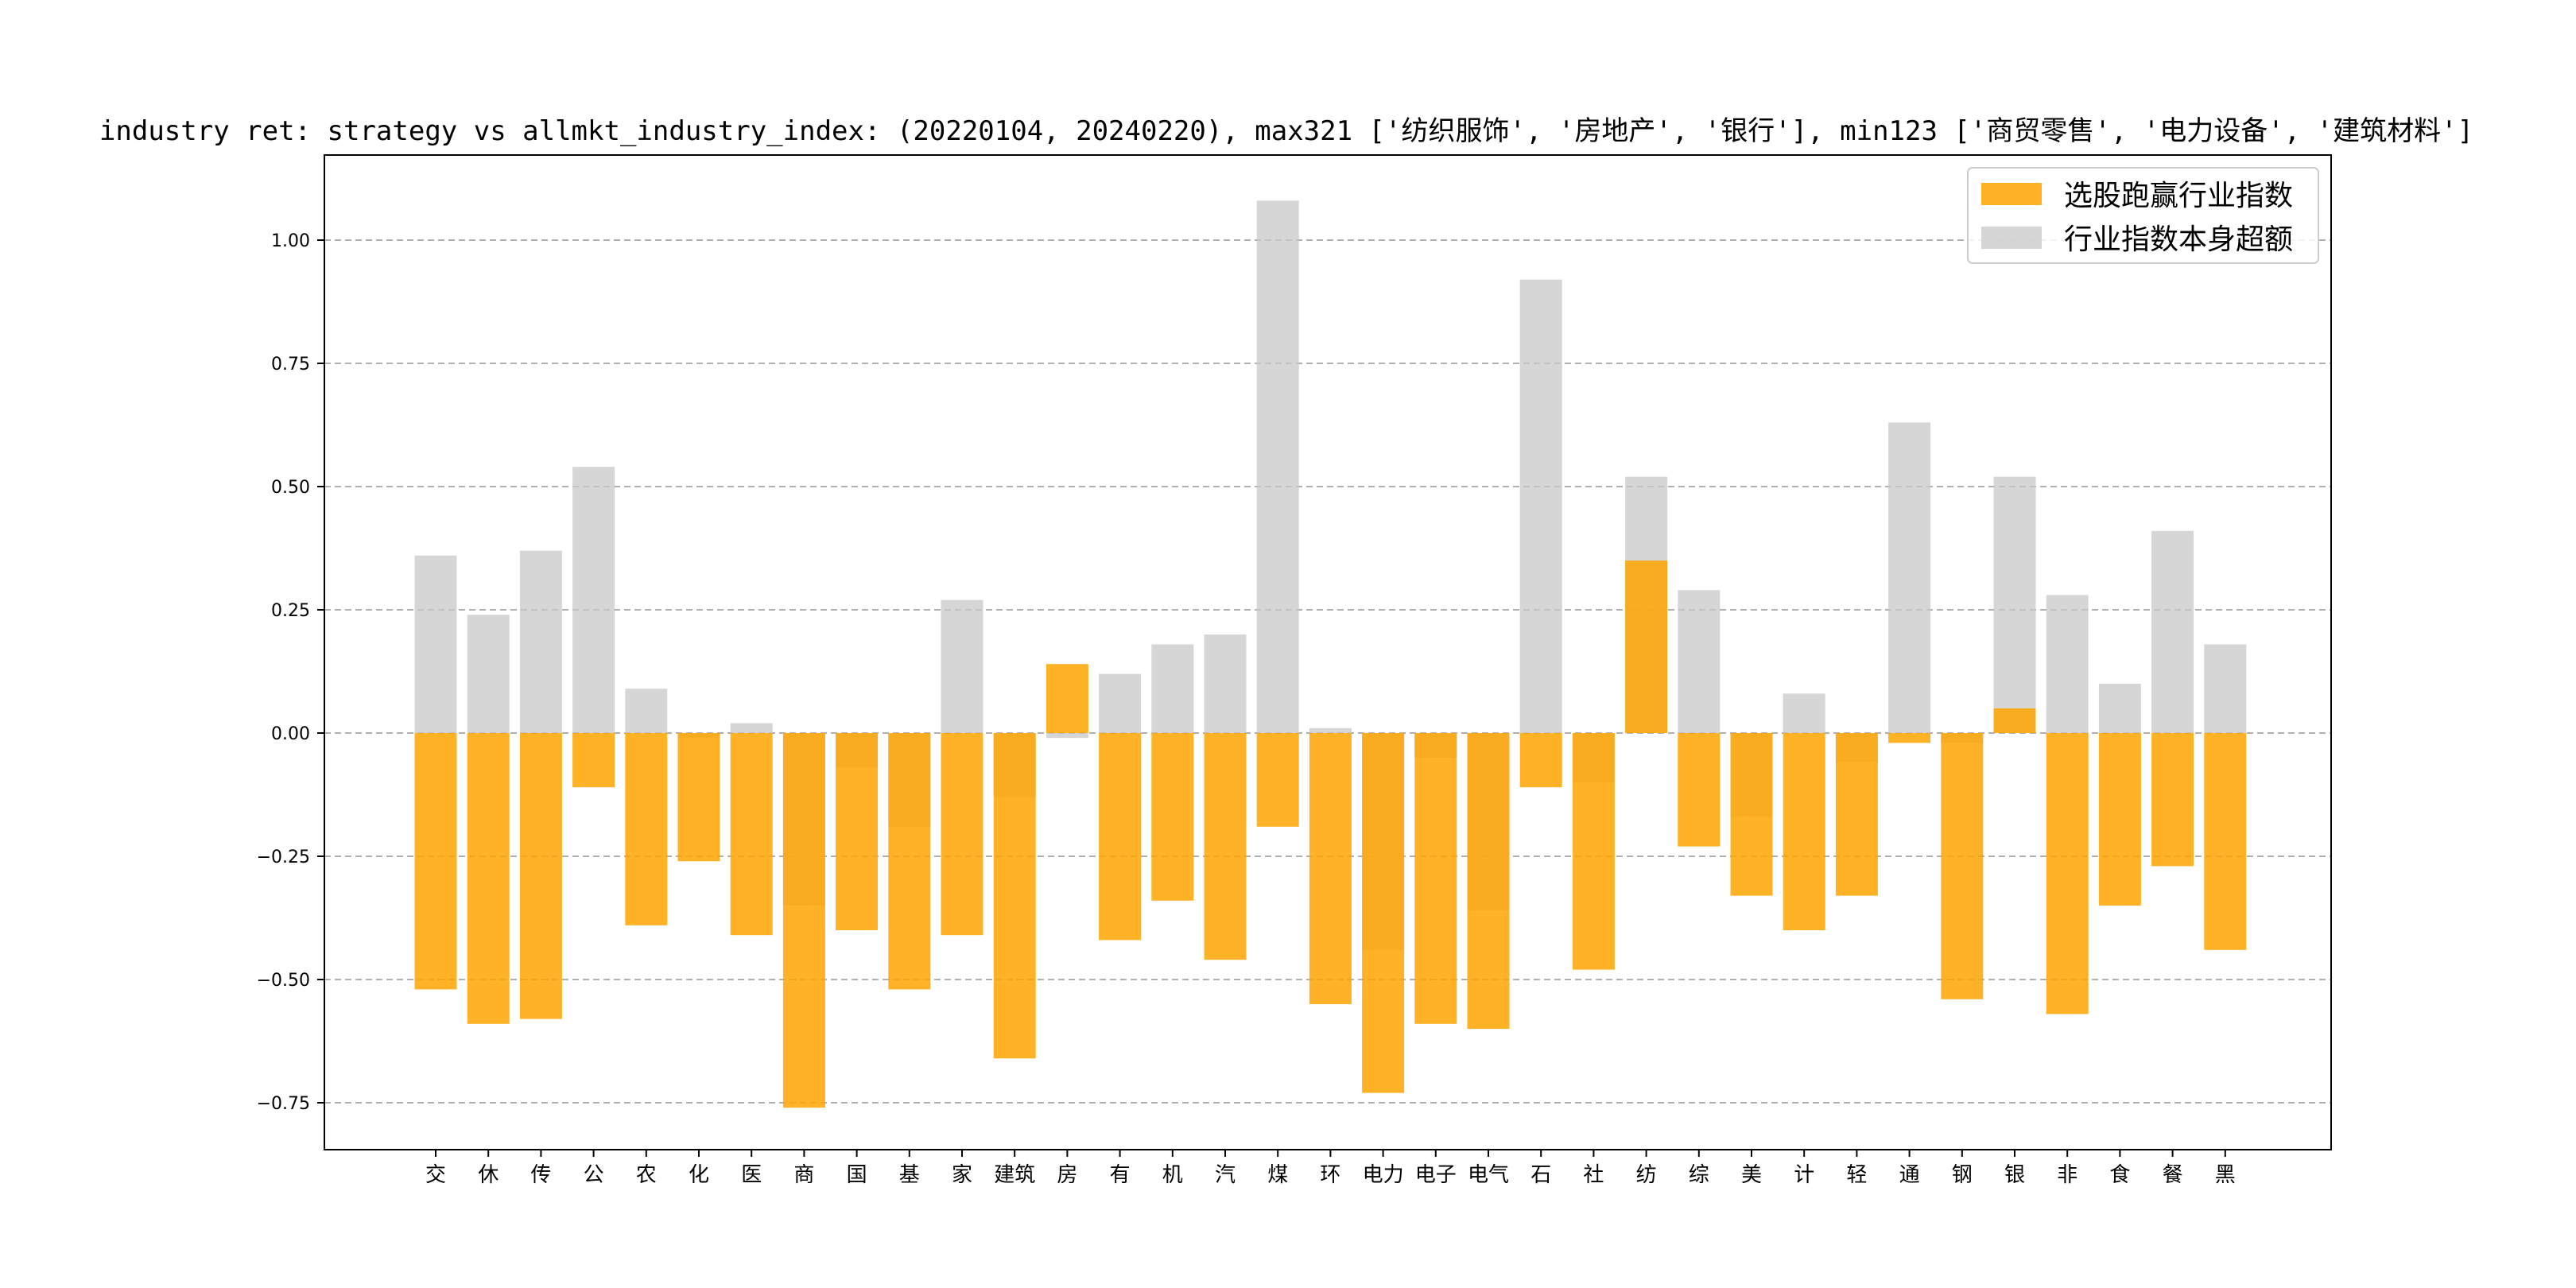 This screenshot has height=1288, width=2576. Describe the element at coordinates (291, 672) in the screenshot. I see `y-axis: −0.75 −0.50 −0.25 0.00 0.25 0.50 0.75 1.00` at that location.